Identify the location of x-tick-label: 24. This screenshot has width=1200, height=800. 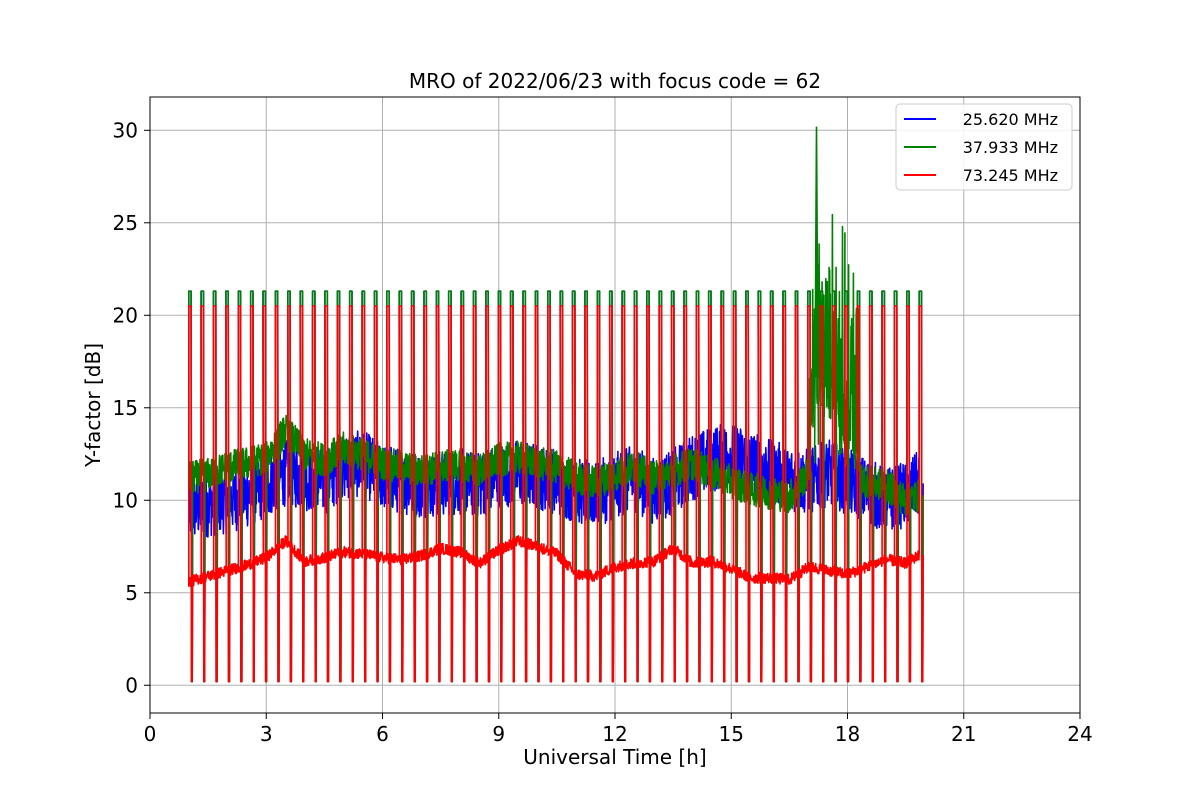
(1079, 734).